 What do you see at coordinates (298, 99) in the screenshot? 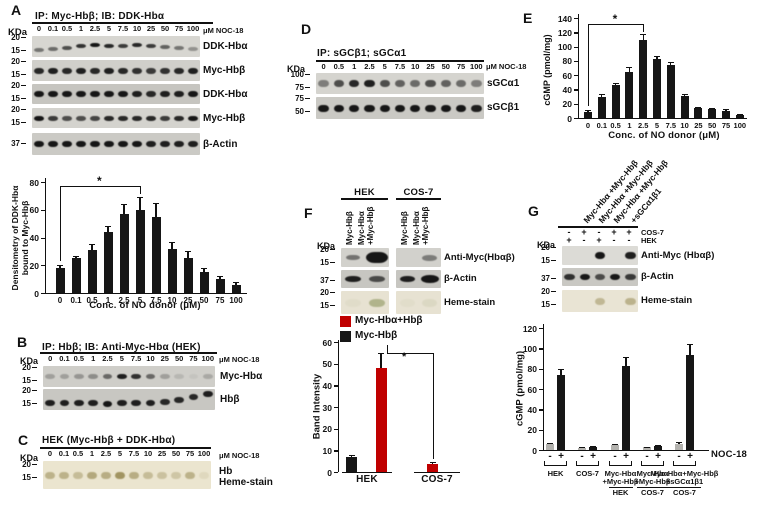
I see `kda-mark: 75` at bounding box center [298, 99].